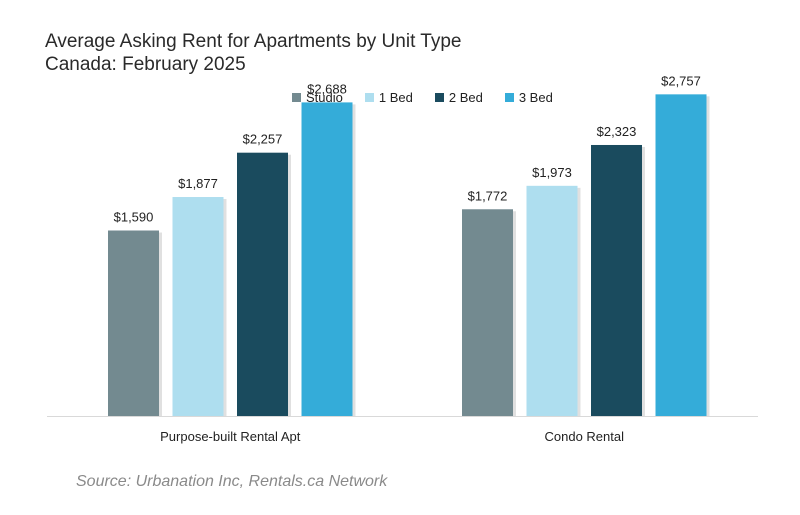  Describe the element at coordinates (552, 172) in the screenshot. I see `data-label: $1,973` at that location.